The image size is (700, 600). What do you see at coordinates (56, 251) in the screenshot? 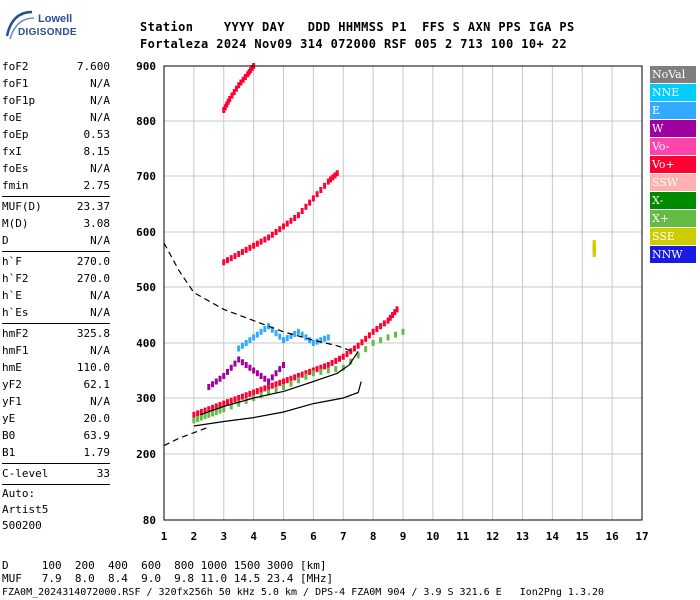
I see `param-divider` at bounding box center [56, 251].